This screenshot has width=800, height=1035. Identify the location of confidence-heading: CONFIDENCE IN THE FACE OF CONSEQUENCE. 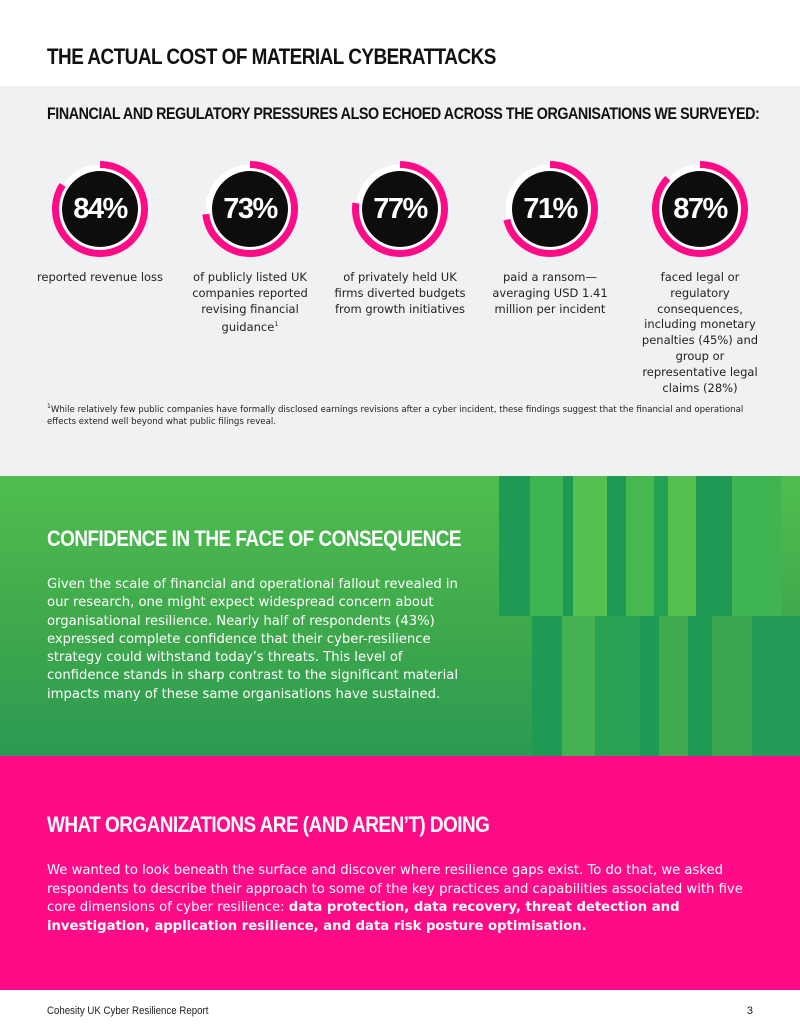
(254, 538).